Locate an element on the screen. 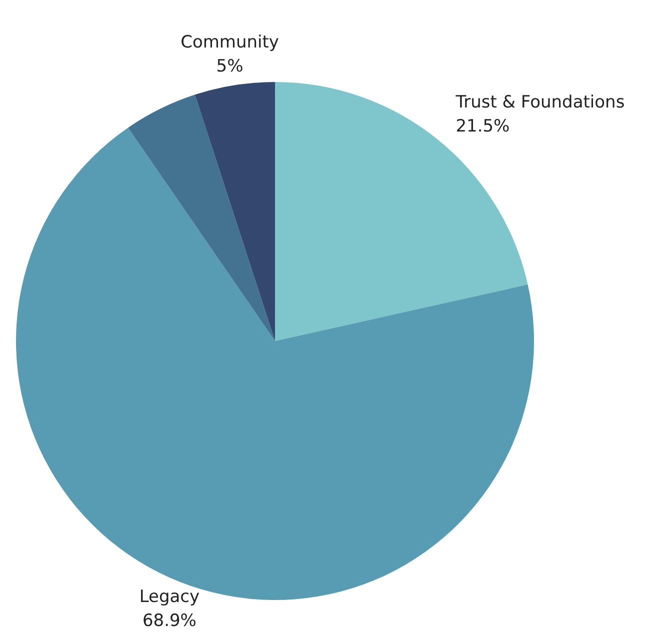 This screenshot has width=661, height=640. slice-label: Legacy is located at coordinates (169, 597).